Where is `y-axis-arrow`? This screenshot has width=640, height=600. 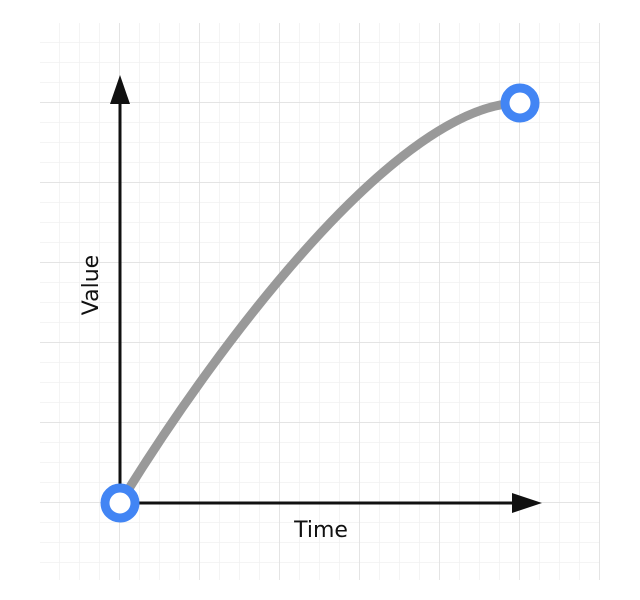
y-axis-arrow is located at coordinates (120, 89).